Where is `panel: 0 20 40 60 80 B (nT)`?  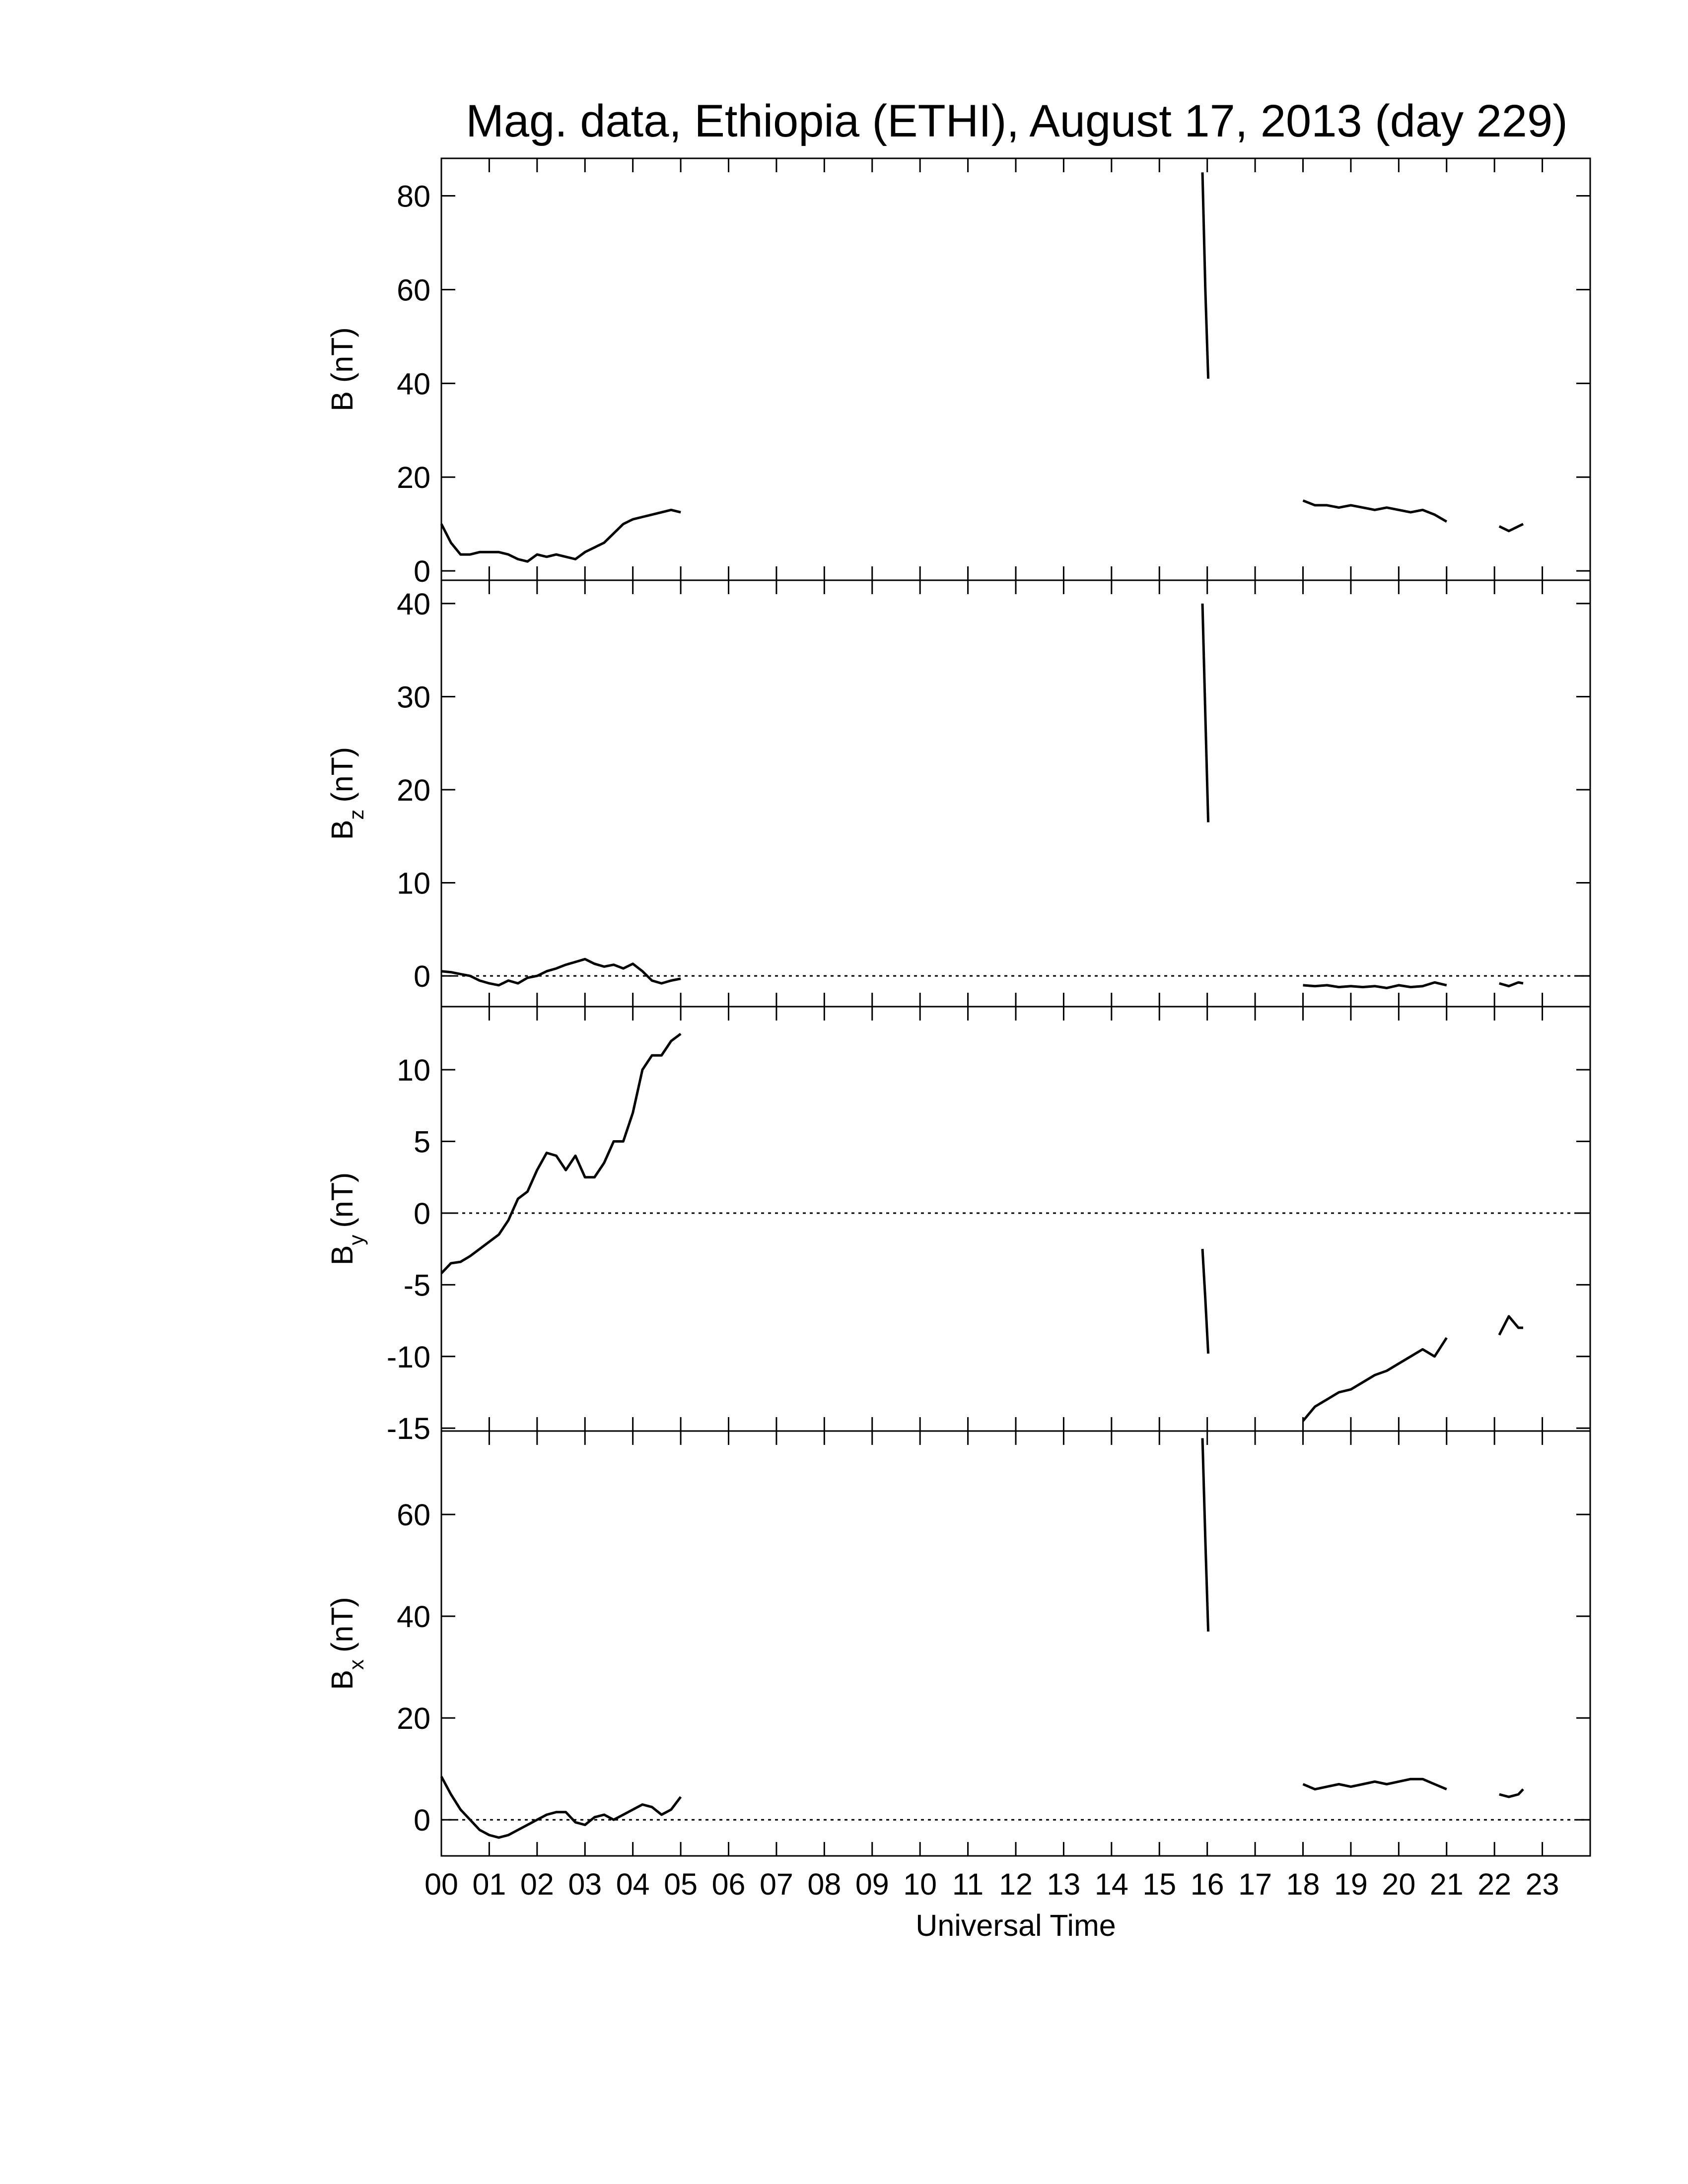 panel: 0 20 40 60 80 B (nT) is located at coordinates (958, 372).